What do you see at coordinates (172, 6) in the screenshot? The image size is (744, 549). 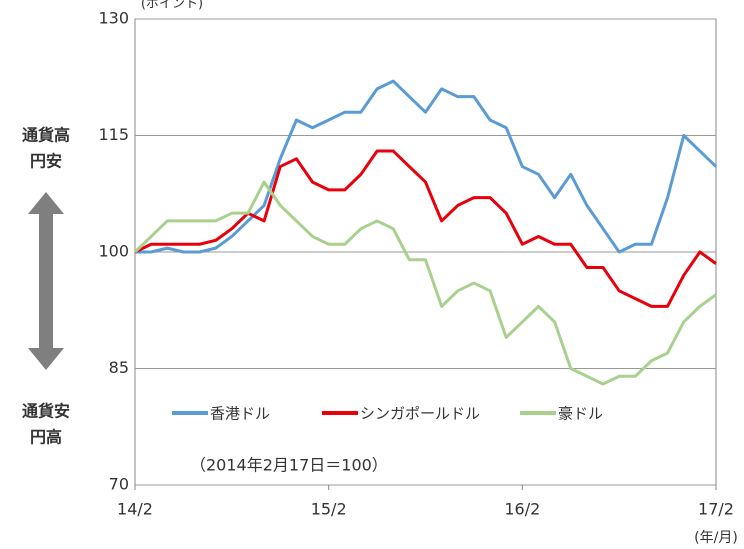 I see `y-unit: (ポイント)` at bounding box center [172, 6].